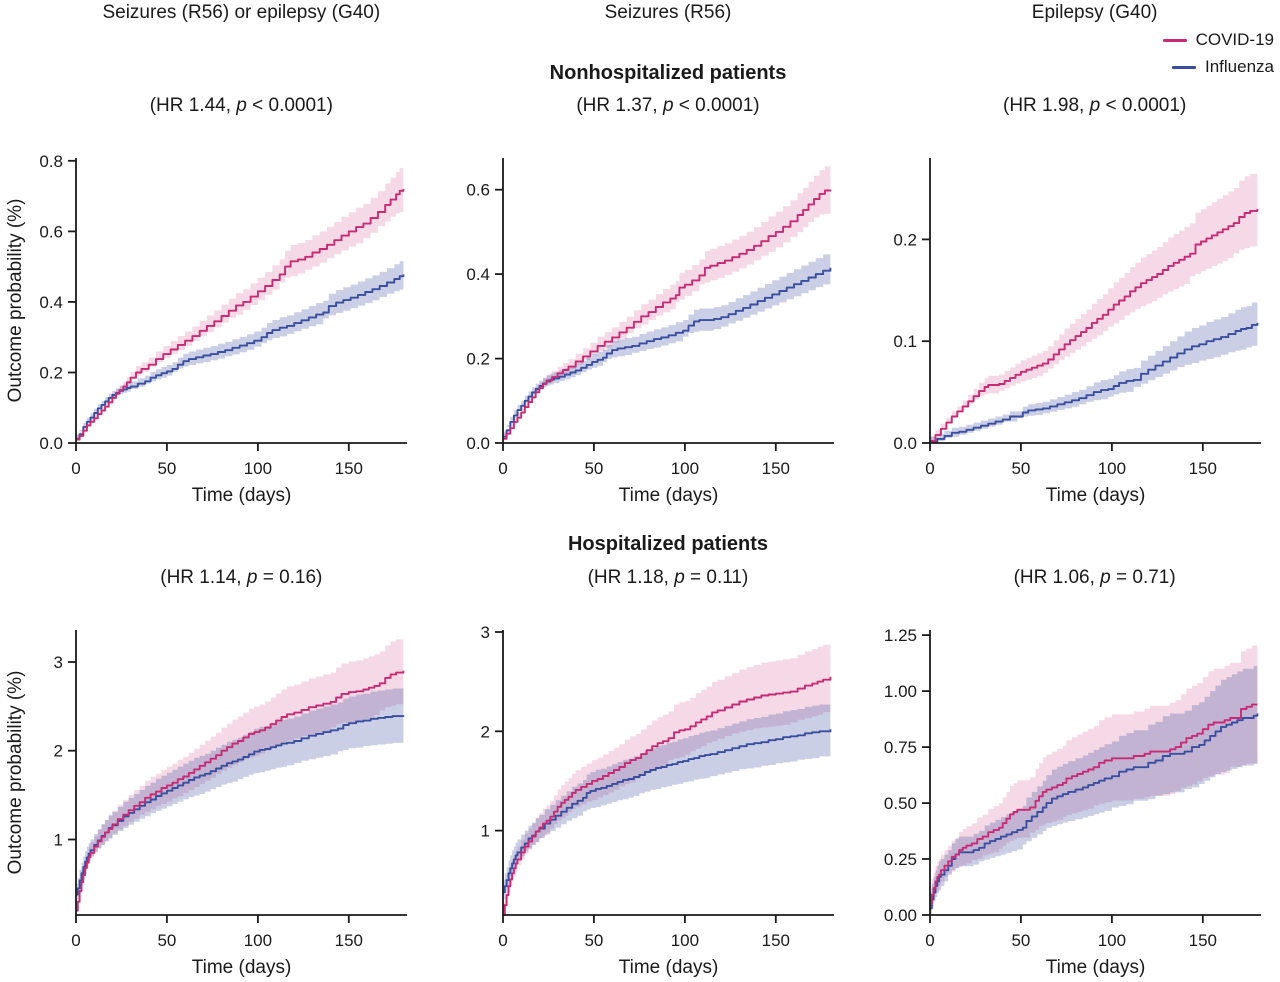 The width and height of the screenshot is (1280, 982). Describe the element at coordinates (1095, 105) in the screenshot. I see `hr-annotation-nonhosp-epilepsy: (HR 1.98, p < 0.0001)` at that location.